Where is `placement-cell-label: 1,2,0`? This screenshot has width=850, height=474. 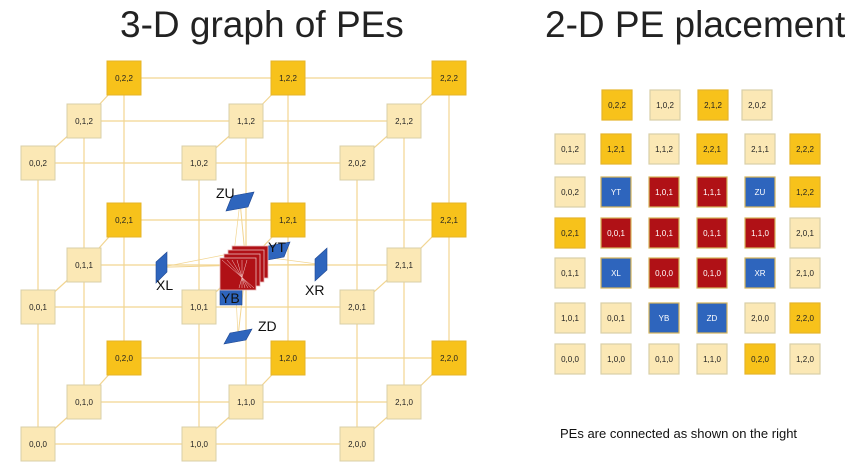 placement-cell-label: 1,2,0 is located at coordinates (805, 359).